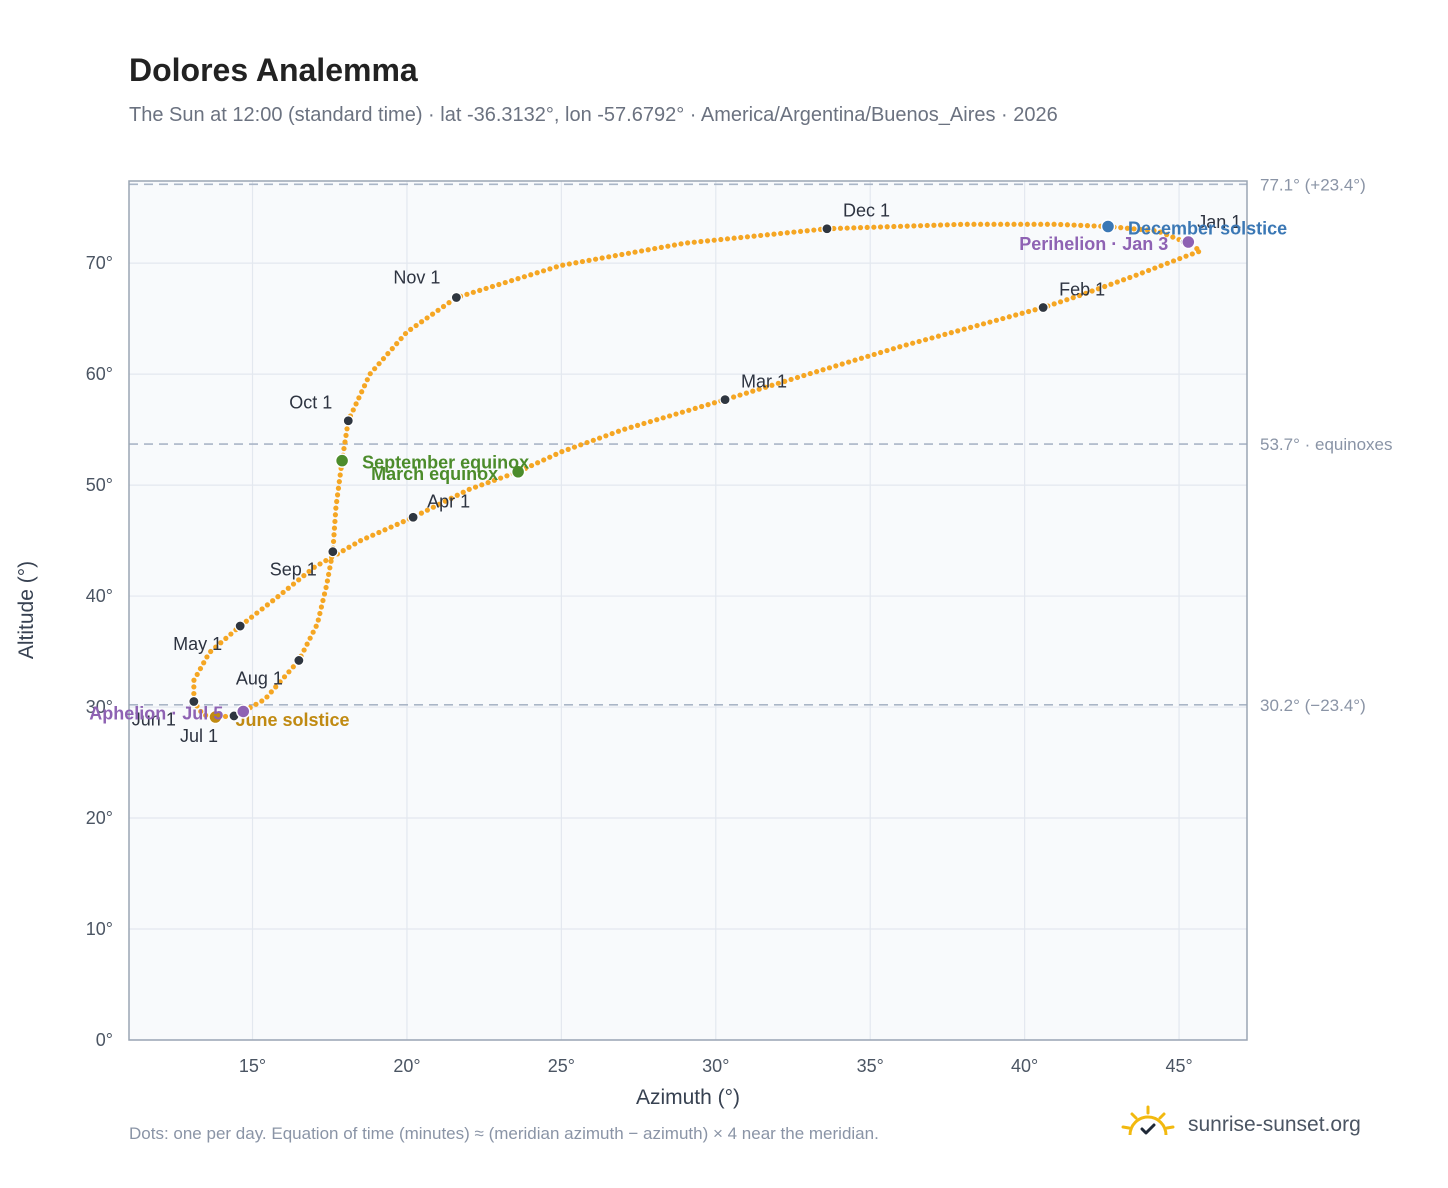 The image size is (1448, 1188). I want to click on month-label: Oct 1, so click(310, 403).